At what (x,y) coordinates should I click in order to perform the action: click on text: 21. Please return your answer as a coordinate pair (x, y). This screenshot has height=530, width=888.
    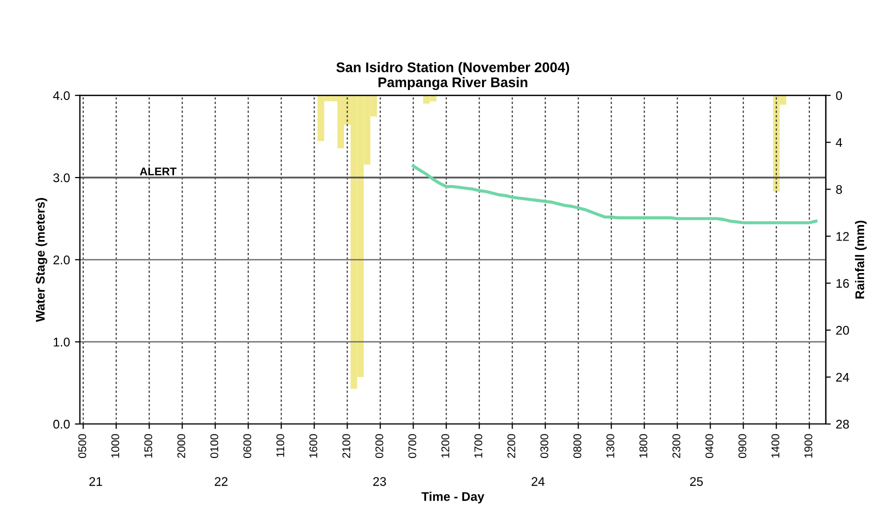
    Looking at the image, I should click on (95, 481).